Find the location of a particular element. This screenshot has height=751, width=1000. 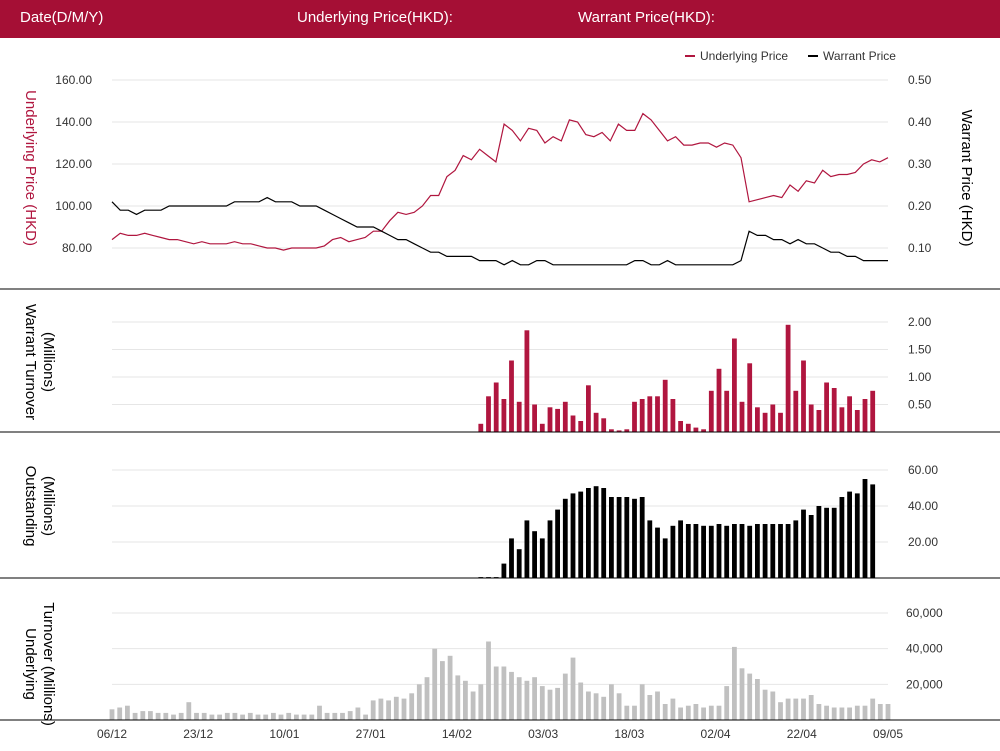

x-tick-label: 18/03 is located at coordinates (629, 734).